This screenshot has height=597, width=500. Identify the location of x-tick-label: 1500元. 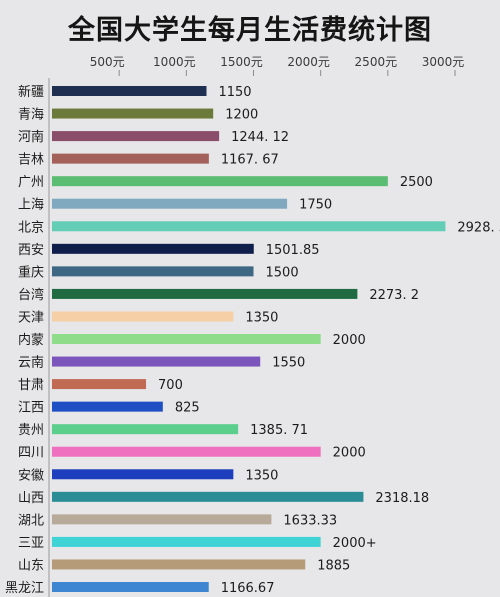
(241, 62).